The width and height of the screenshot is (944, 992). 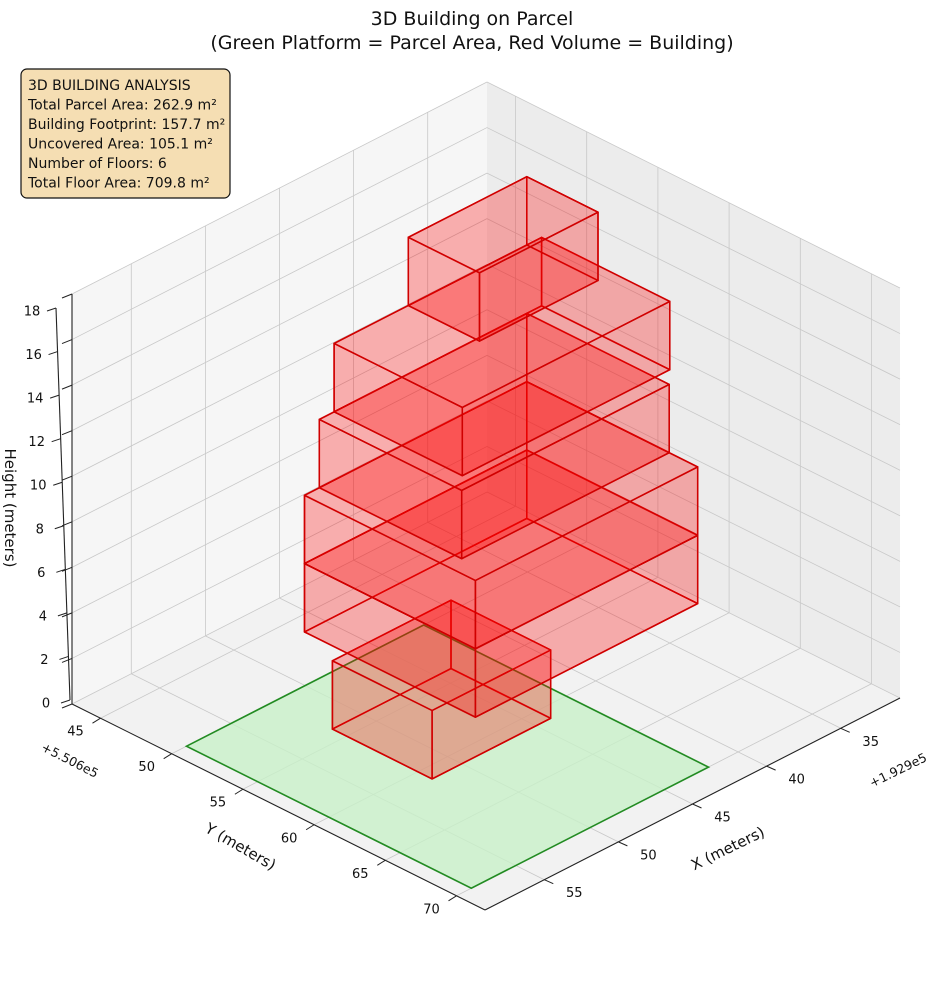 I want to click on z-tick-label: 6, so click(x=41, y=573).